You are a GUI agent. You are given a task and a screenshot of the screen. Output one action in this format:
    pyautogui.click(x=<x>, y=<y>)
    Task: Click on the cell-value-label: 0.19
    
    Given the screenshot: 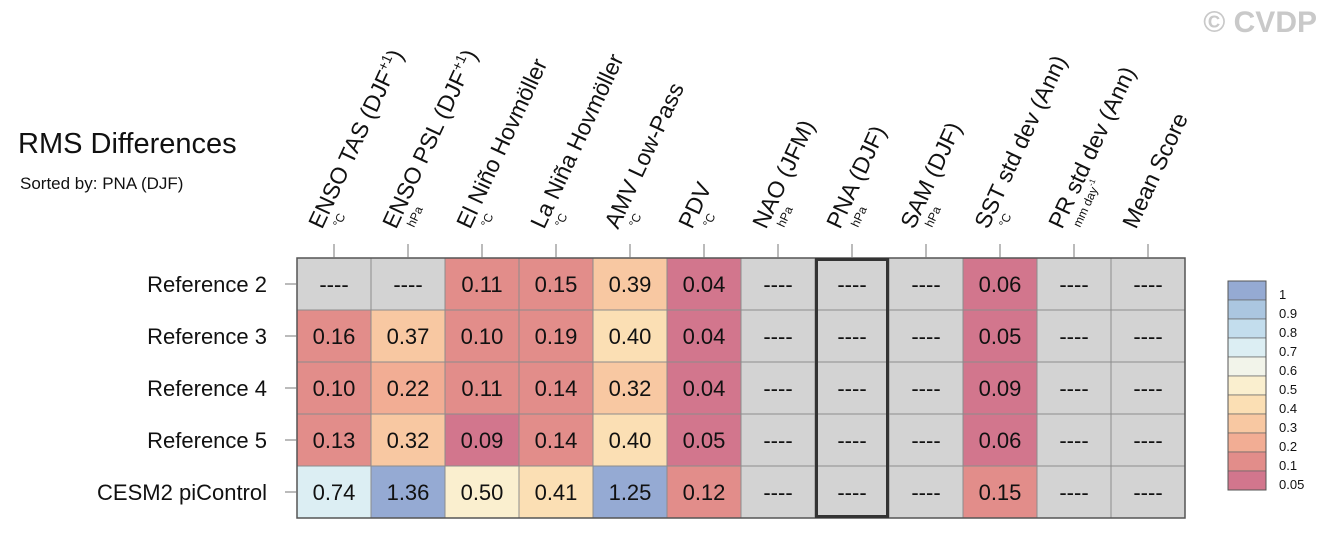 What is the action you would take?
    pyautogui.click(x=556, y=336)
    